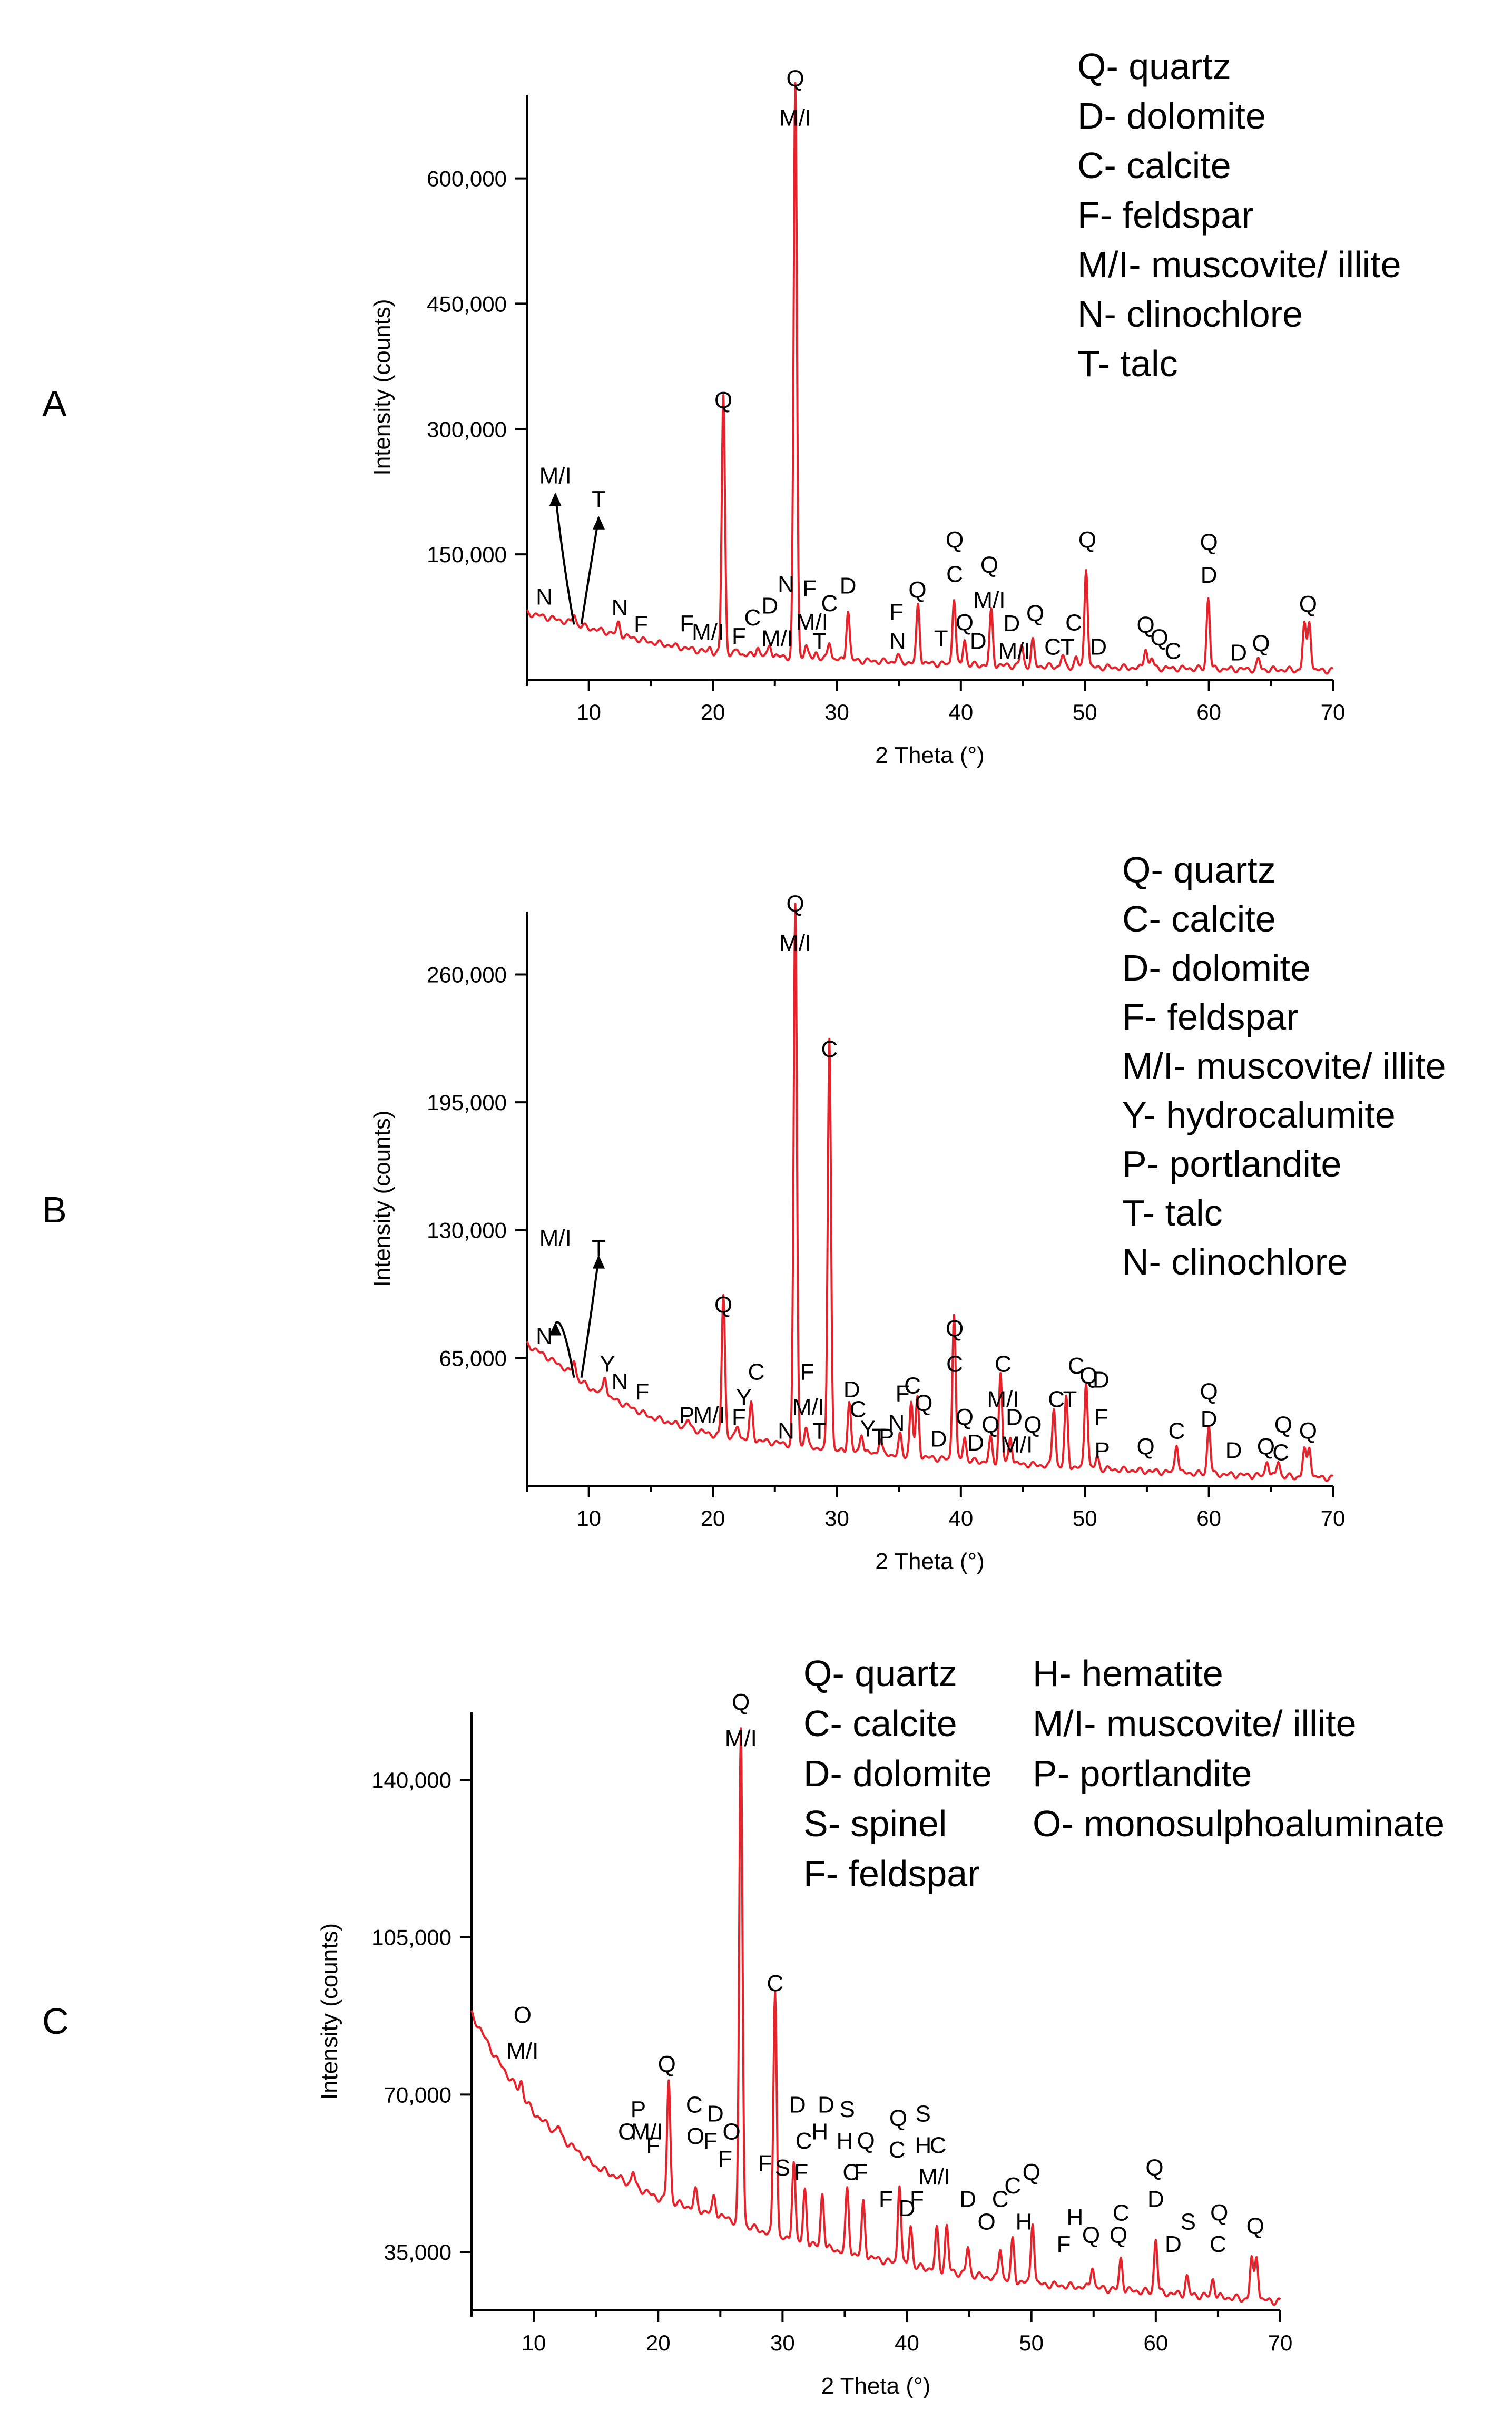 The width and height of the screenshot is (1512, 2420). I want to click on y-tick-label: 105,000, so click(411, 1937).